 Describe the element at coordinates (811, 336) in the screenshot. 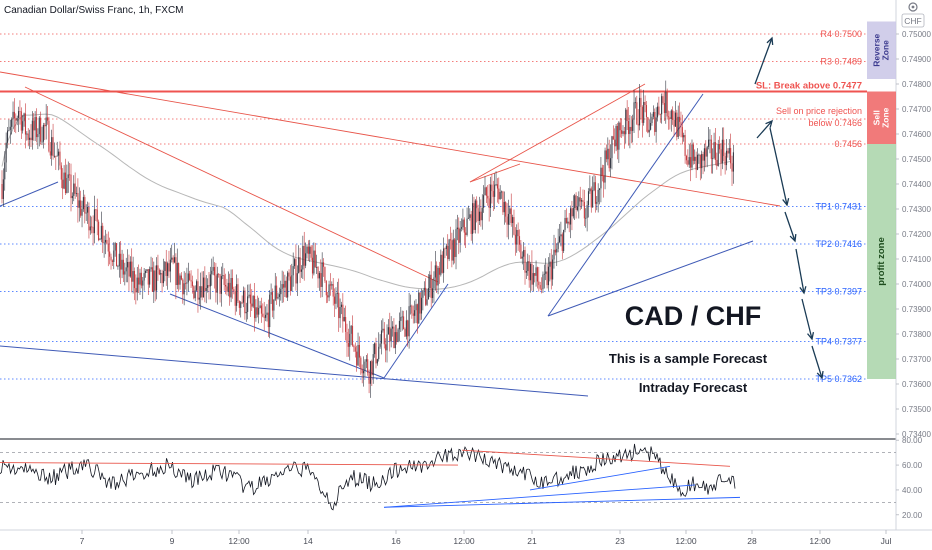

I see `arrow-to-tp4-head` at that location.